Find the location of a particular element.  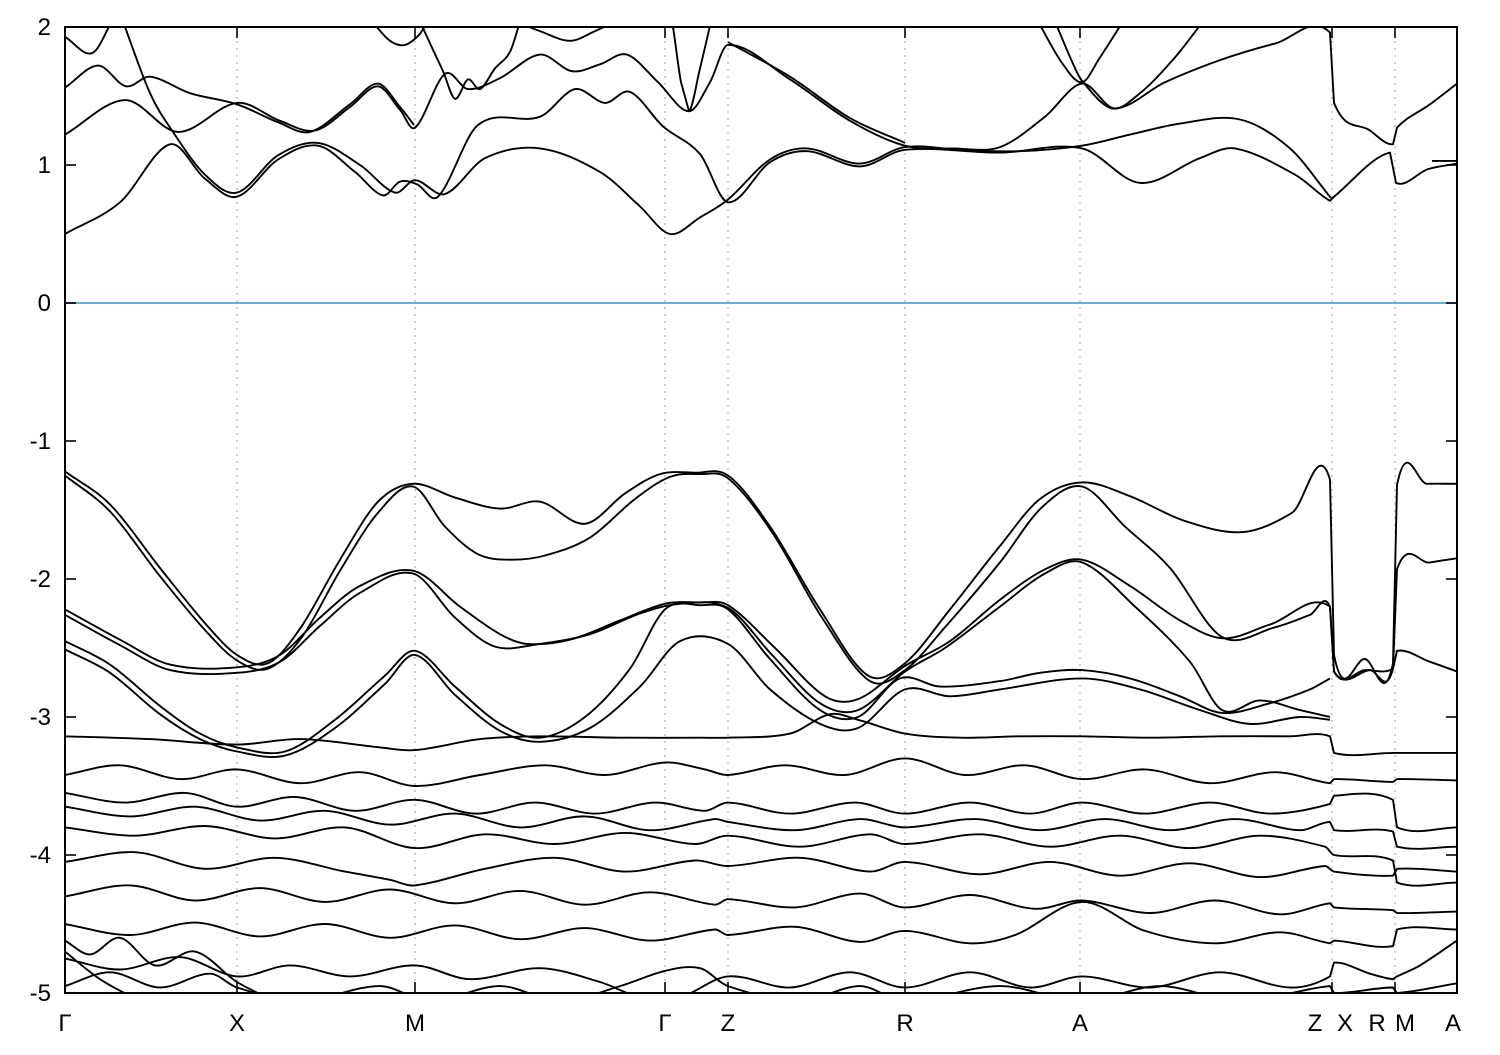

y-axis-tick-label: -5 is located at coordinates (40, 993).